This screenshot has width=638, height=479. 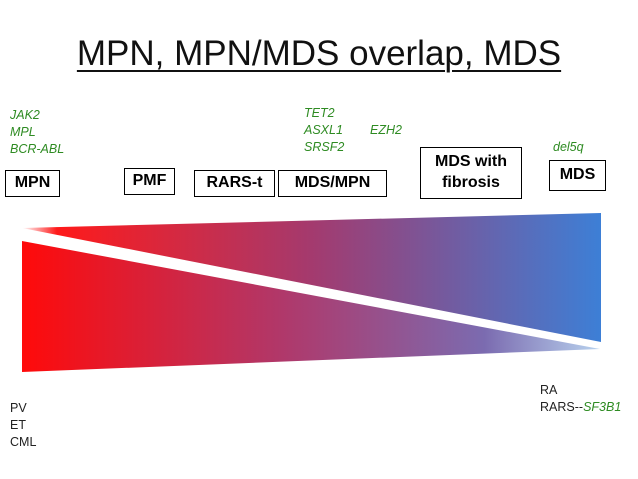 What do you see at coordinates (386, 130) in the screenshot?
I see `gene-label-ezh2: EZH2` at bounding box center [386, 130].